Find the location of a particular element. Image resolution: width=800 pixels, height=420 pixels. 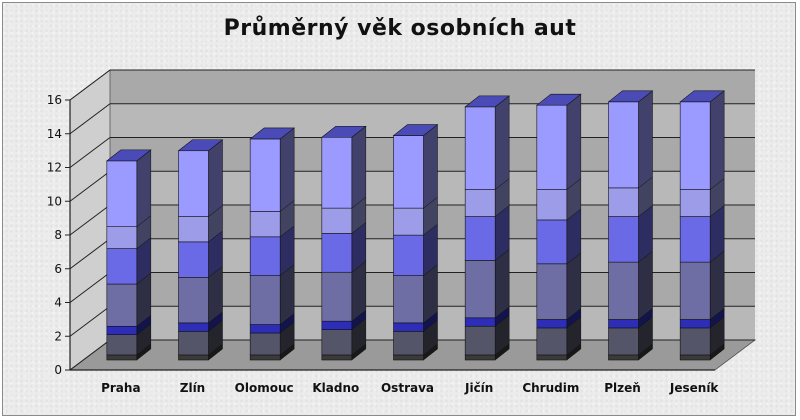

x-category-label: Plzeň is located at coordinates (622, 388).